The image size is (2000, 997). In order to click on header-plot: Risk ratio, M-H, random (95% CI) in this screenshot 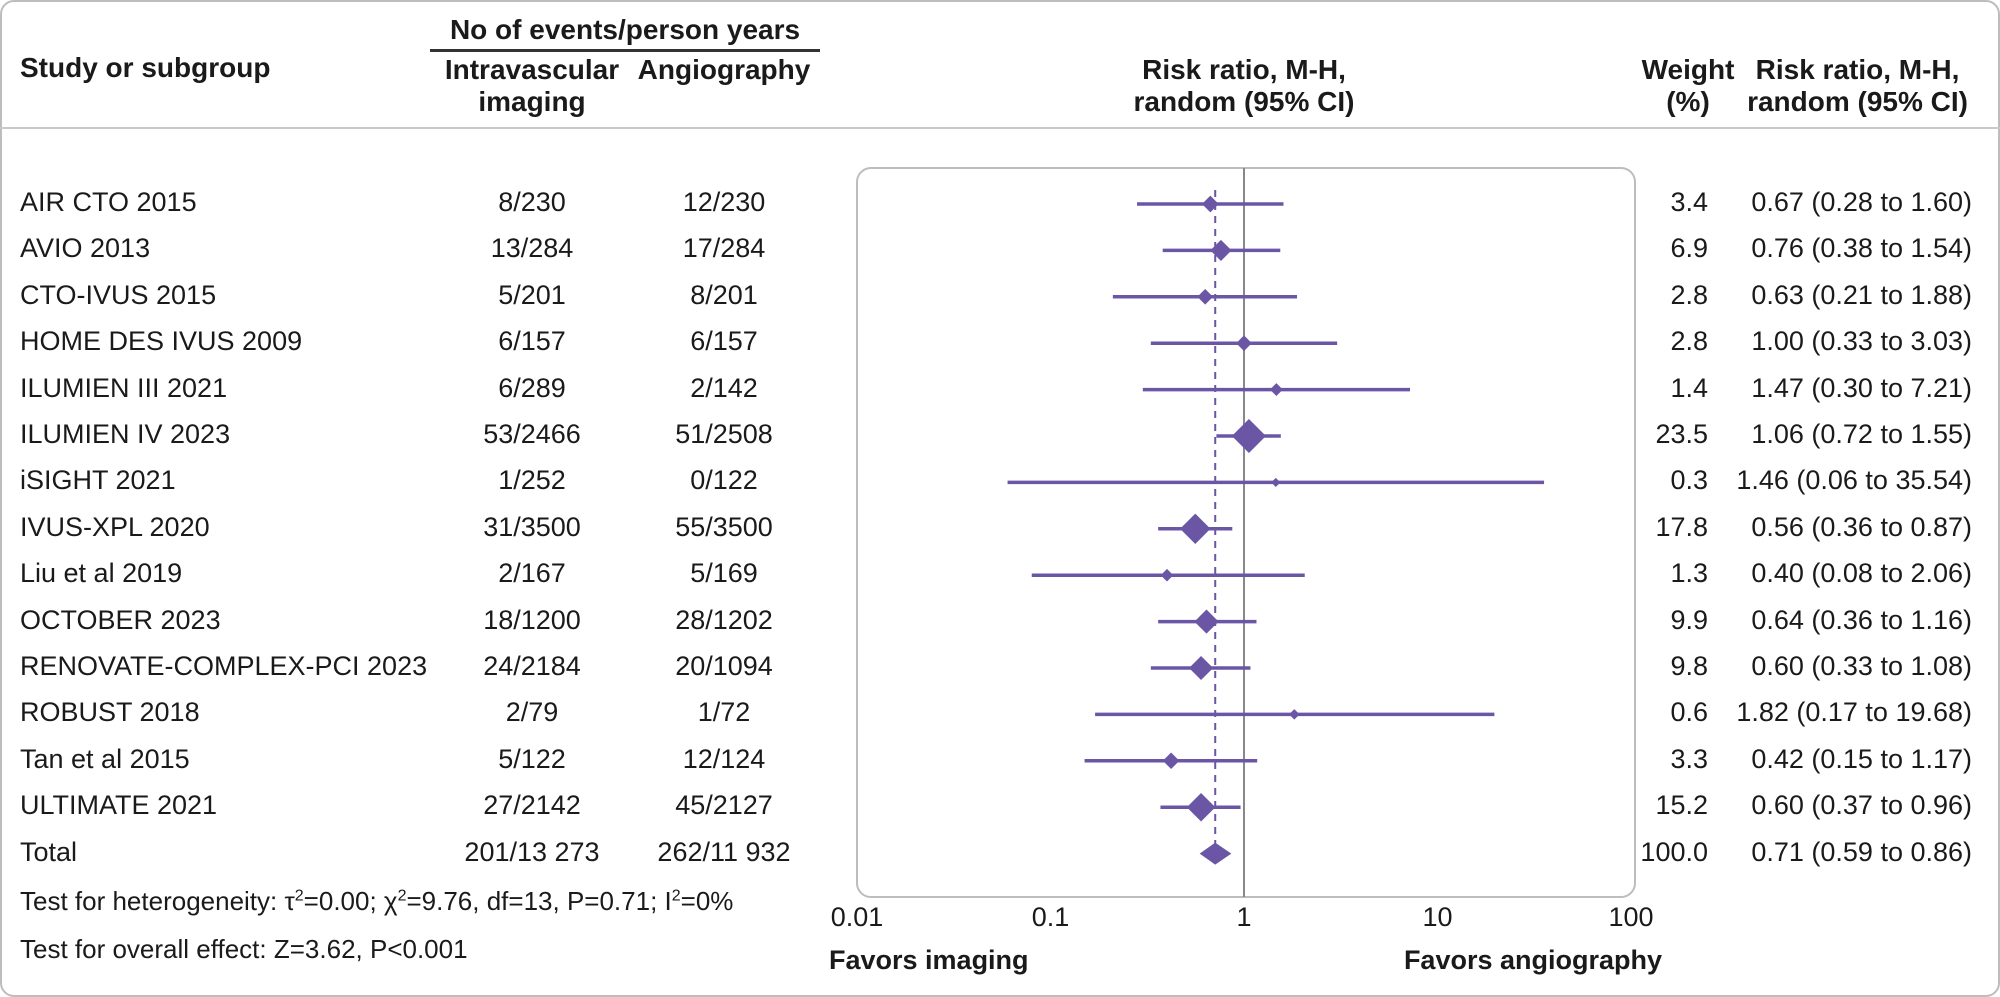, I will do `click(1244, 85)`.